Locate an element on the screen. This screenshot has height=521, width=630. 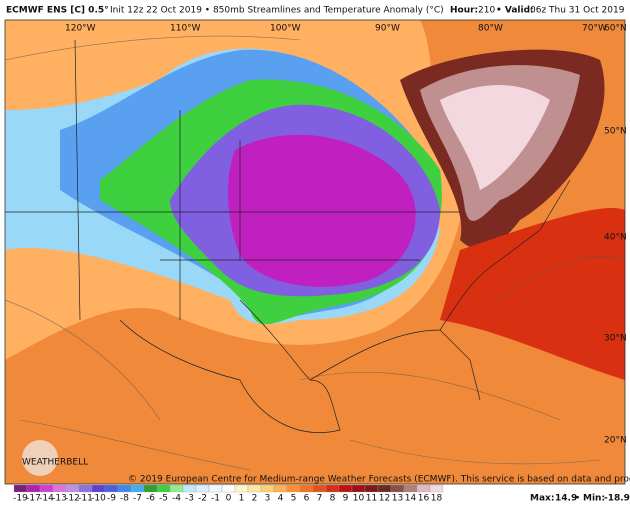
colorbar-label: 4 is located at coordinates (281, 499).